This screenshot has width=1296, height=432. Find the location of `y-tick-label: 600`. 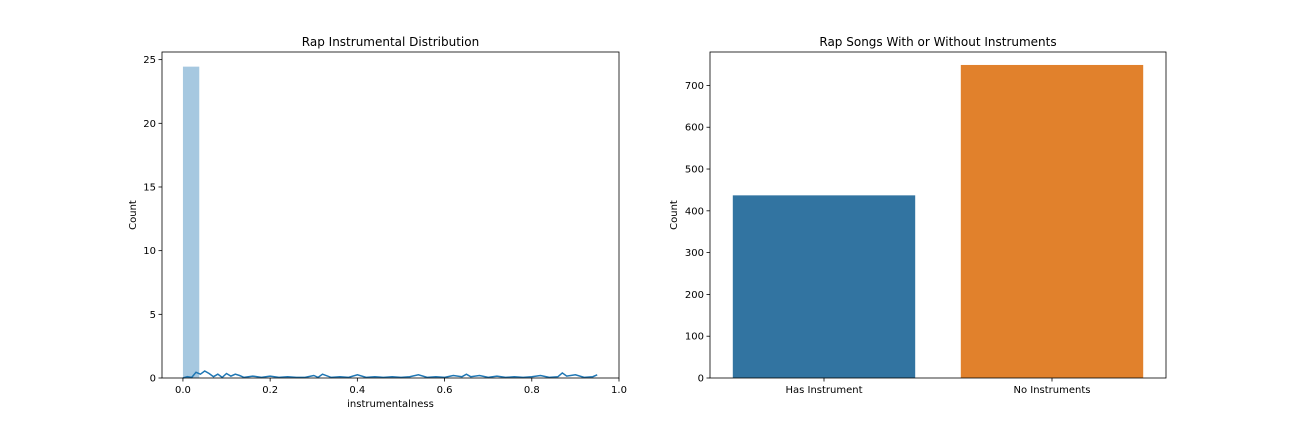

y-tick-label: 600 is located at coordinates (694, 128).